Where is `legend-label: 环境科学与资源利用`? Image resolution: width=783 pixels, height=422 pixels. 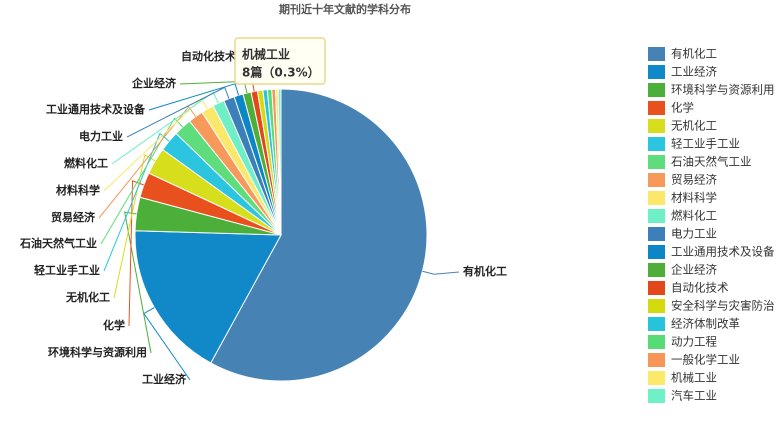
legend-label: 环境科学与资源利用 is located at coordinates (723, 90).